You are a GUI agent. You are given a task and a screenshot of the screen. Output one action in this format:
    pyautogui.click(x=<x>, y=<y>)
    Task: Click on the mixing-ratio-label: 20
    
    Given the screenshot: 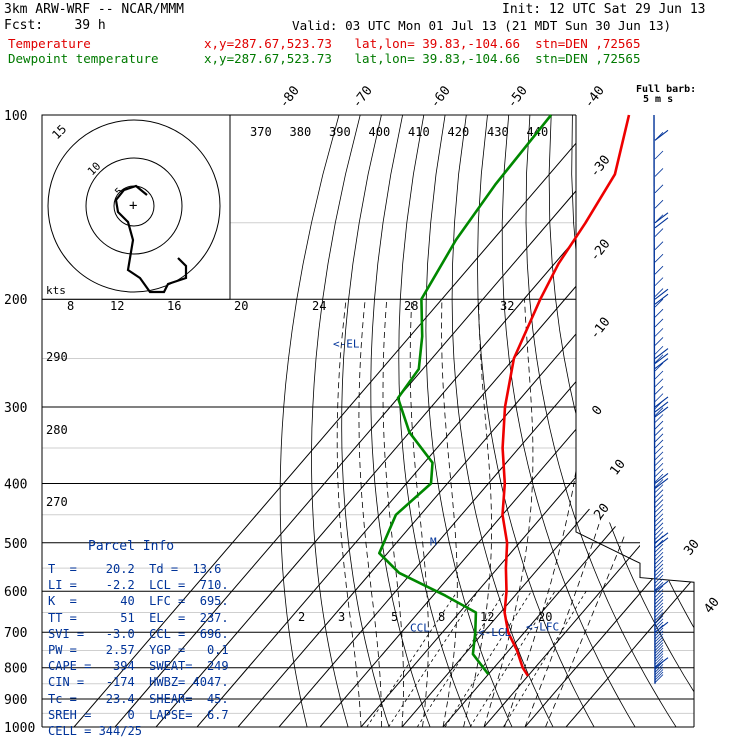 What is the action you would take?
    pyautogui.click(x=545, y=617)
    